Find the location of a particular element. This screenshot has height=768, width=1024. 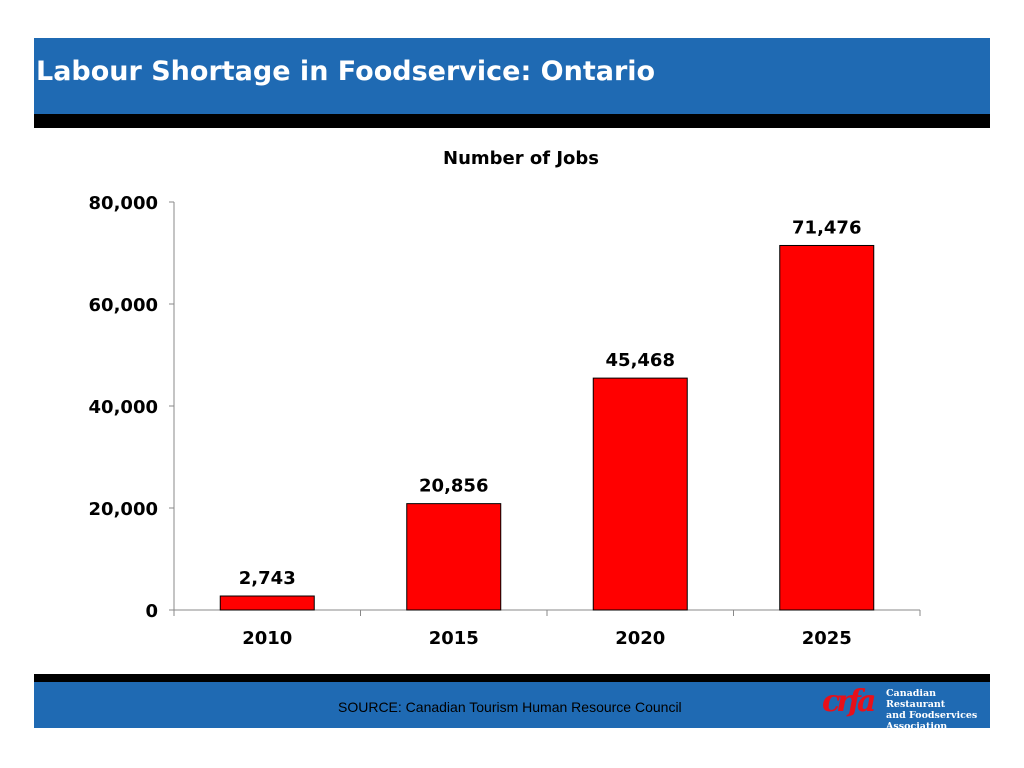

y-tick-label: 20,000 is located at coordinates (123, 509).